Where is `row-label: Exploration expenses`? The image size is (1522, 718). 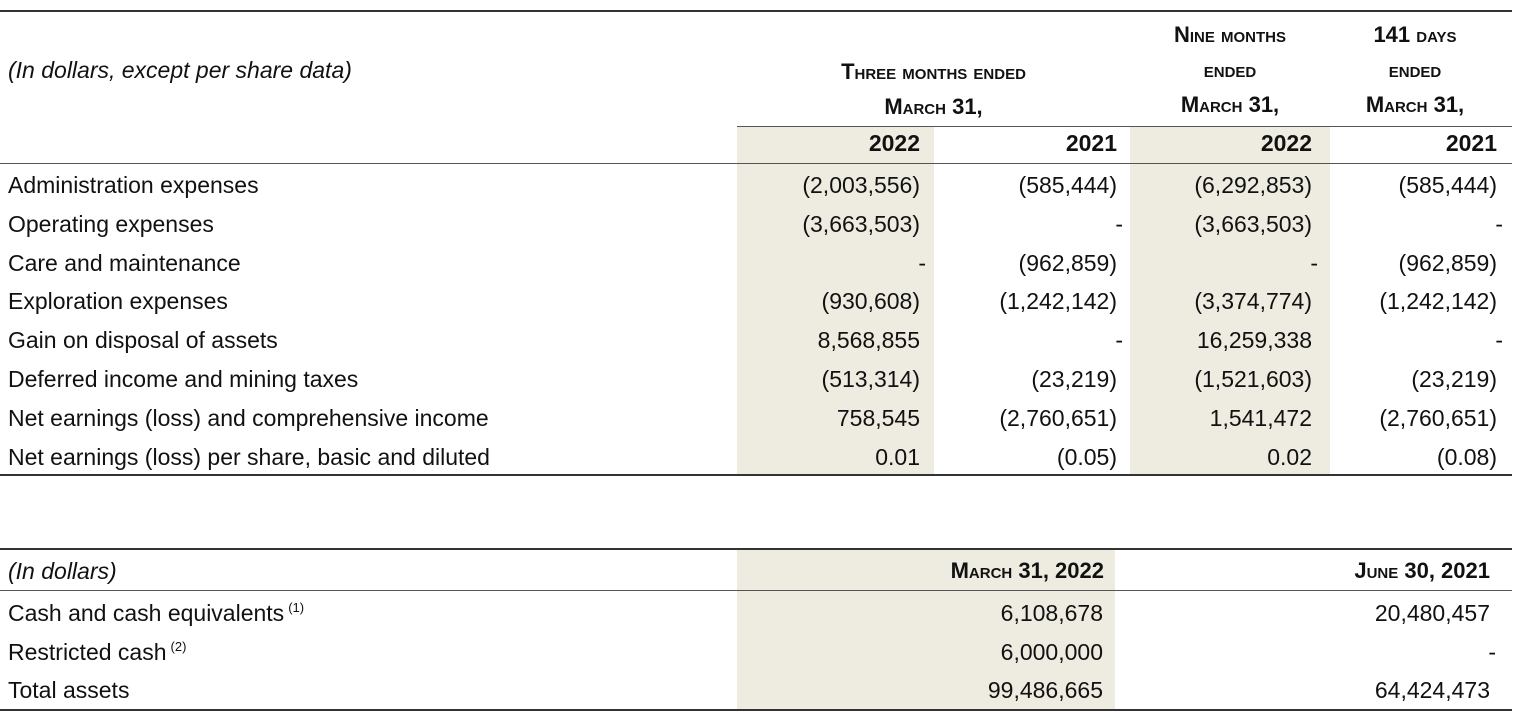
row-label: Exploration expenses is located at coordinates (118, 301).